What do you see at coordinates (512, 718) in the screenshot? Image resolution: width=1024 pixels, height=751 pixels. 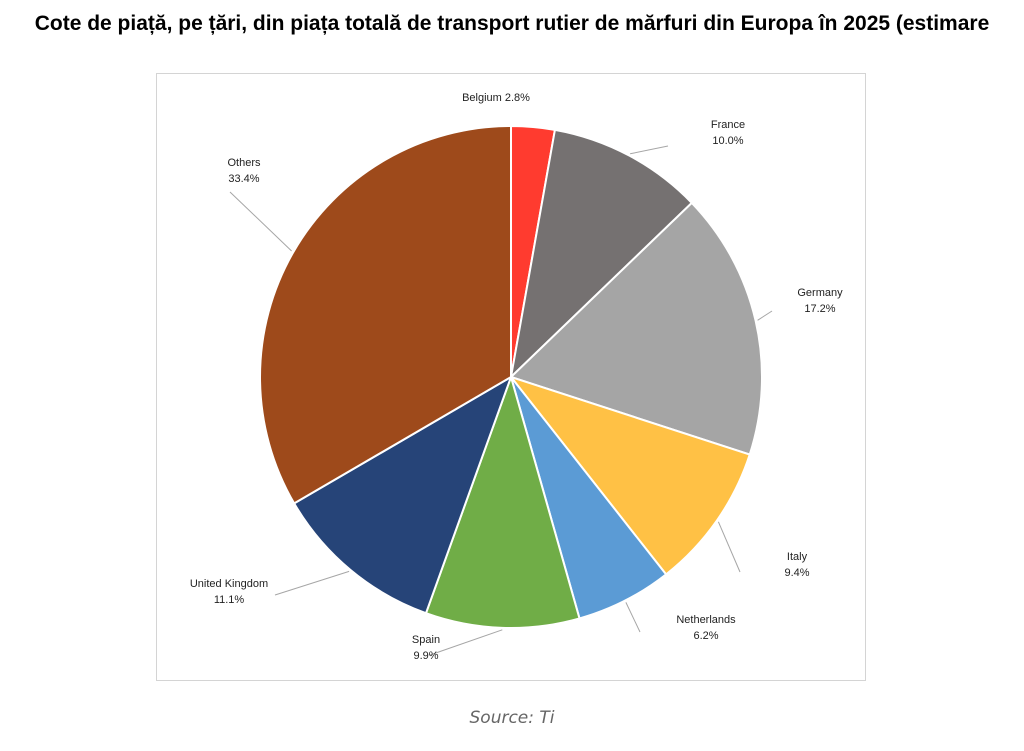 I see `source-note: Source: Ti` at bounding box center [512, 718].